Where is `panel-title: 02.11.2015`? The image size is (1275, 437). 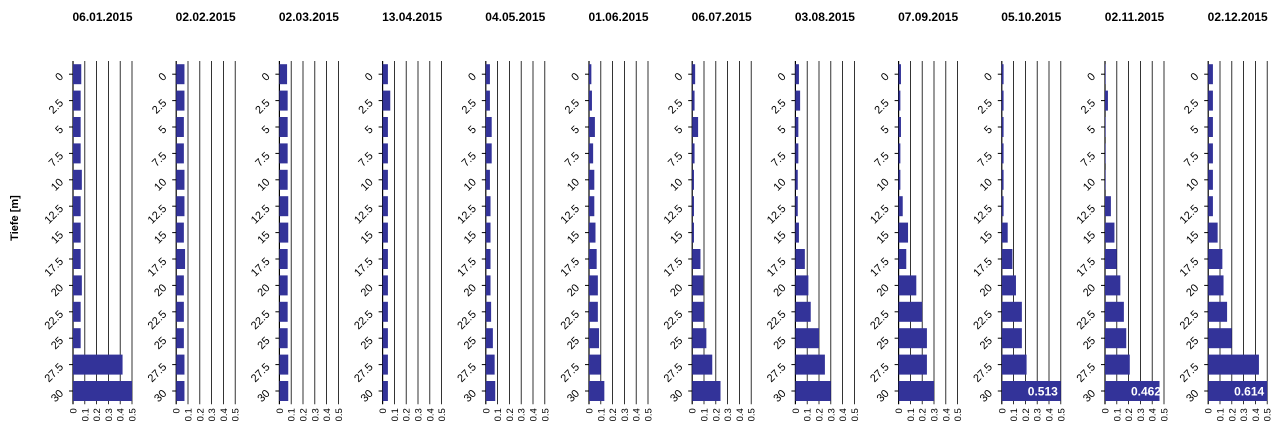
panel-title: 02.11.2015 is located at coordinates (1135, 17).